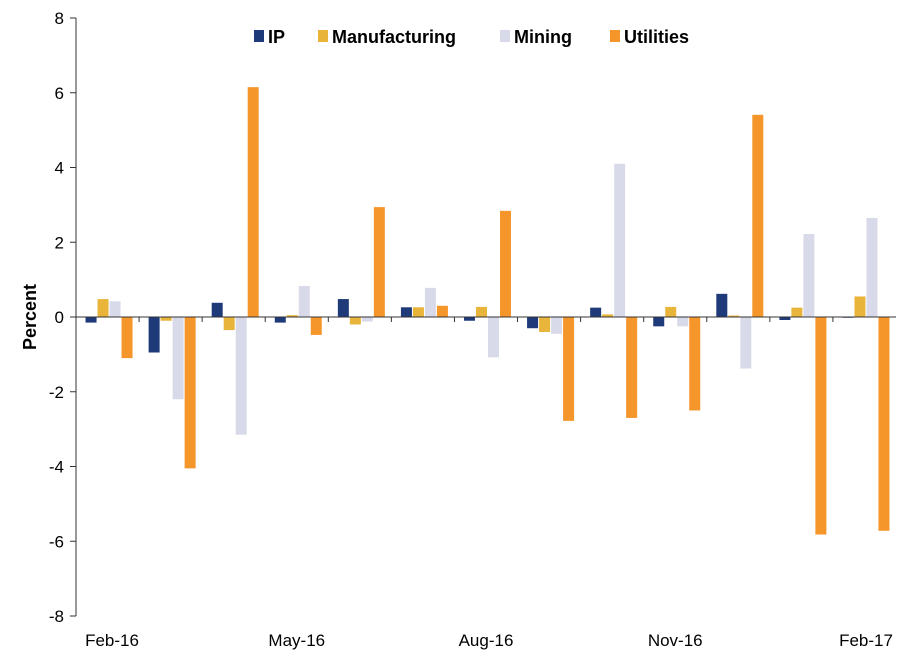  I want to click on y-tick-label: -4, so click(56, 467).